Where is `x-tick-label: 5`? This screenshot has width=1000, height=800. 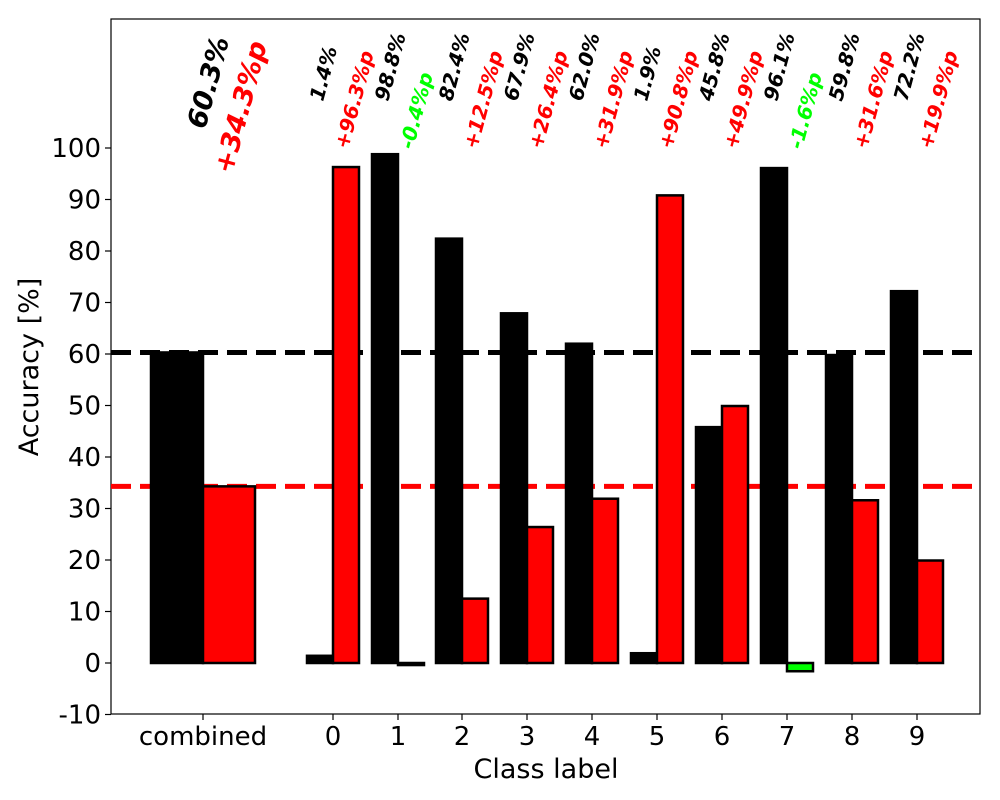
x-tick-label: 5 is located at coordinates (657, 737).